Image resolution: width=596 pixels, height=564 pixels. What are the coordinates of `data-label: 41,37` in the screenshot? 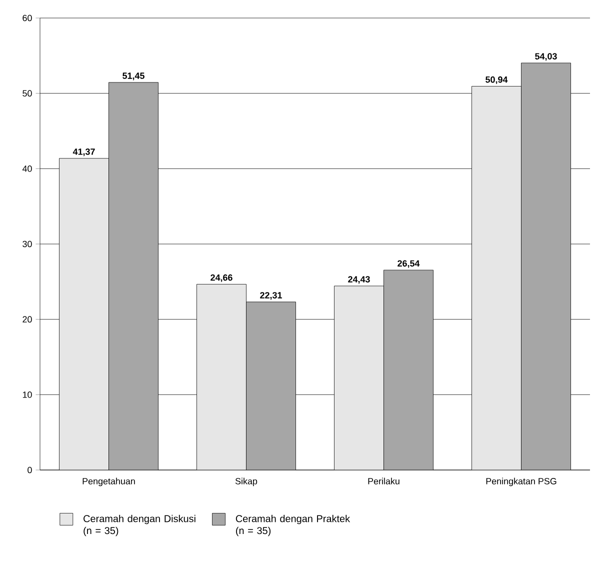 It's located at (83, 152).